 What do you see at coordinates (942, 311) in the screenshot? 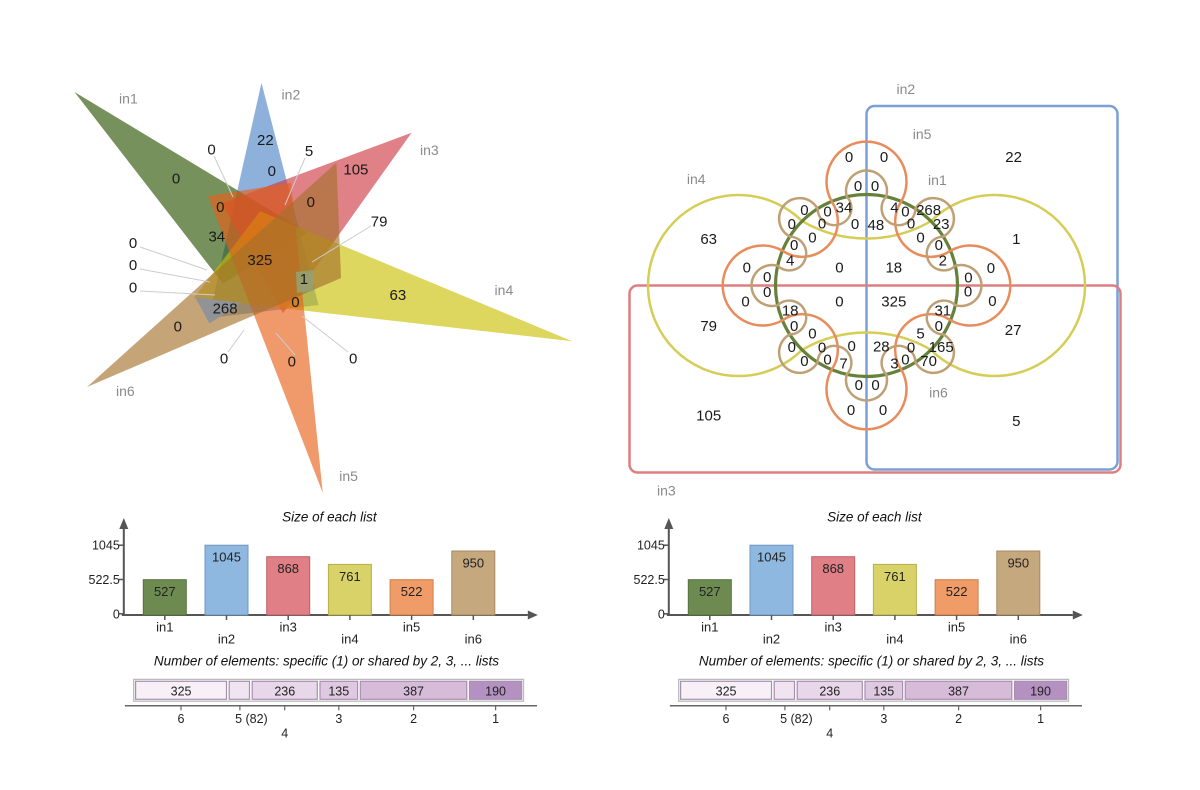
I see `svg-text: 31` at bounding box center [942, 311].